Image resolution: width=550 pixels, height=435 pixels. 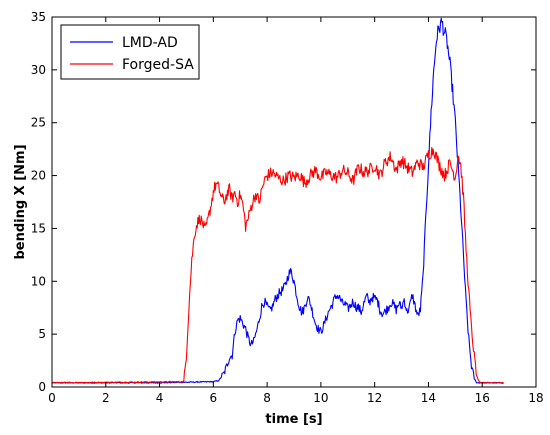 What do you see at coordinates (158, 65) in the screenshot?
I see `legend-label-forged-sa: Forged-SA` at bounding box center [158, 65].